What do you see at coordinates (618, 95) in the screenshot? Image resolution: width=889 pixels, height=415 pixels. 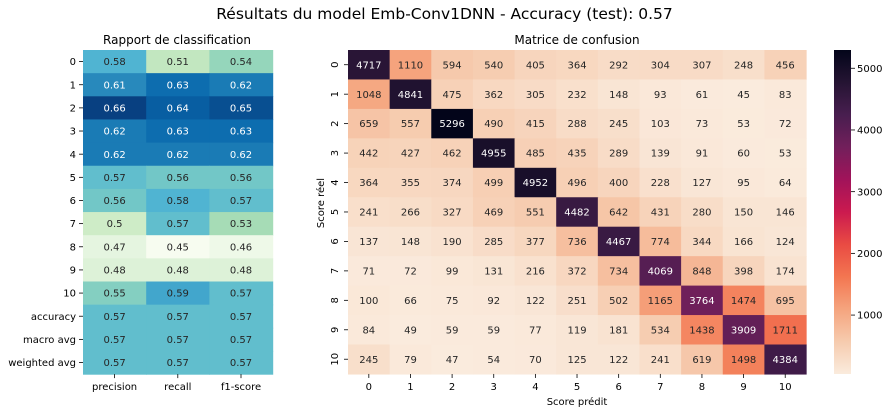 I see `confusion-cell-label: 148` at bounding box center [618, 95].